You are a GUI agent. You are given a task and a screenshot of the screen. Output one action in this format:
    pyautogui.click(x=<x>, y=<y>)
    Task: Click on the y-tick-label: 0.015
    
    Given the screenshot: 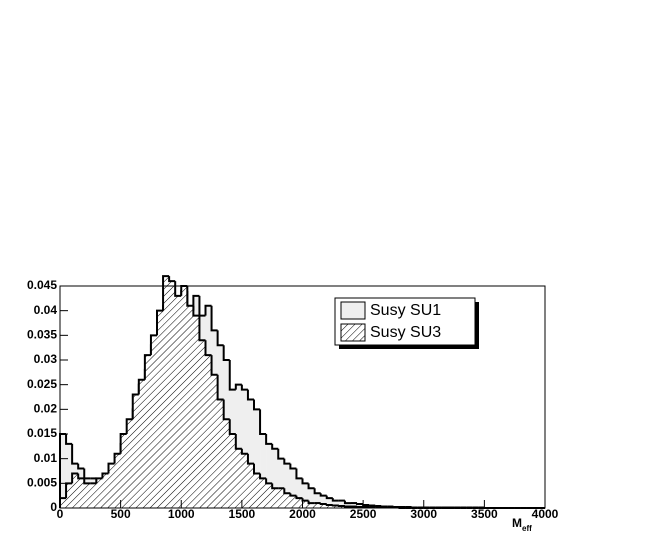 What is the action you would take?
    pyautogui.click(x=42, y=433)
    